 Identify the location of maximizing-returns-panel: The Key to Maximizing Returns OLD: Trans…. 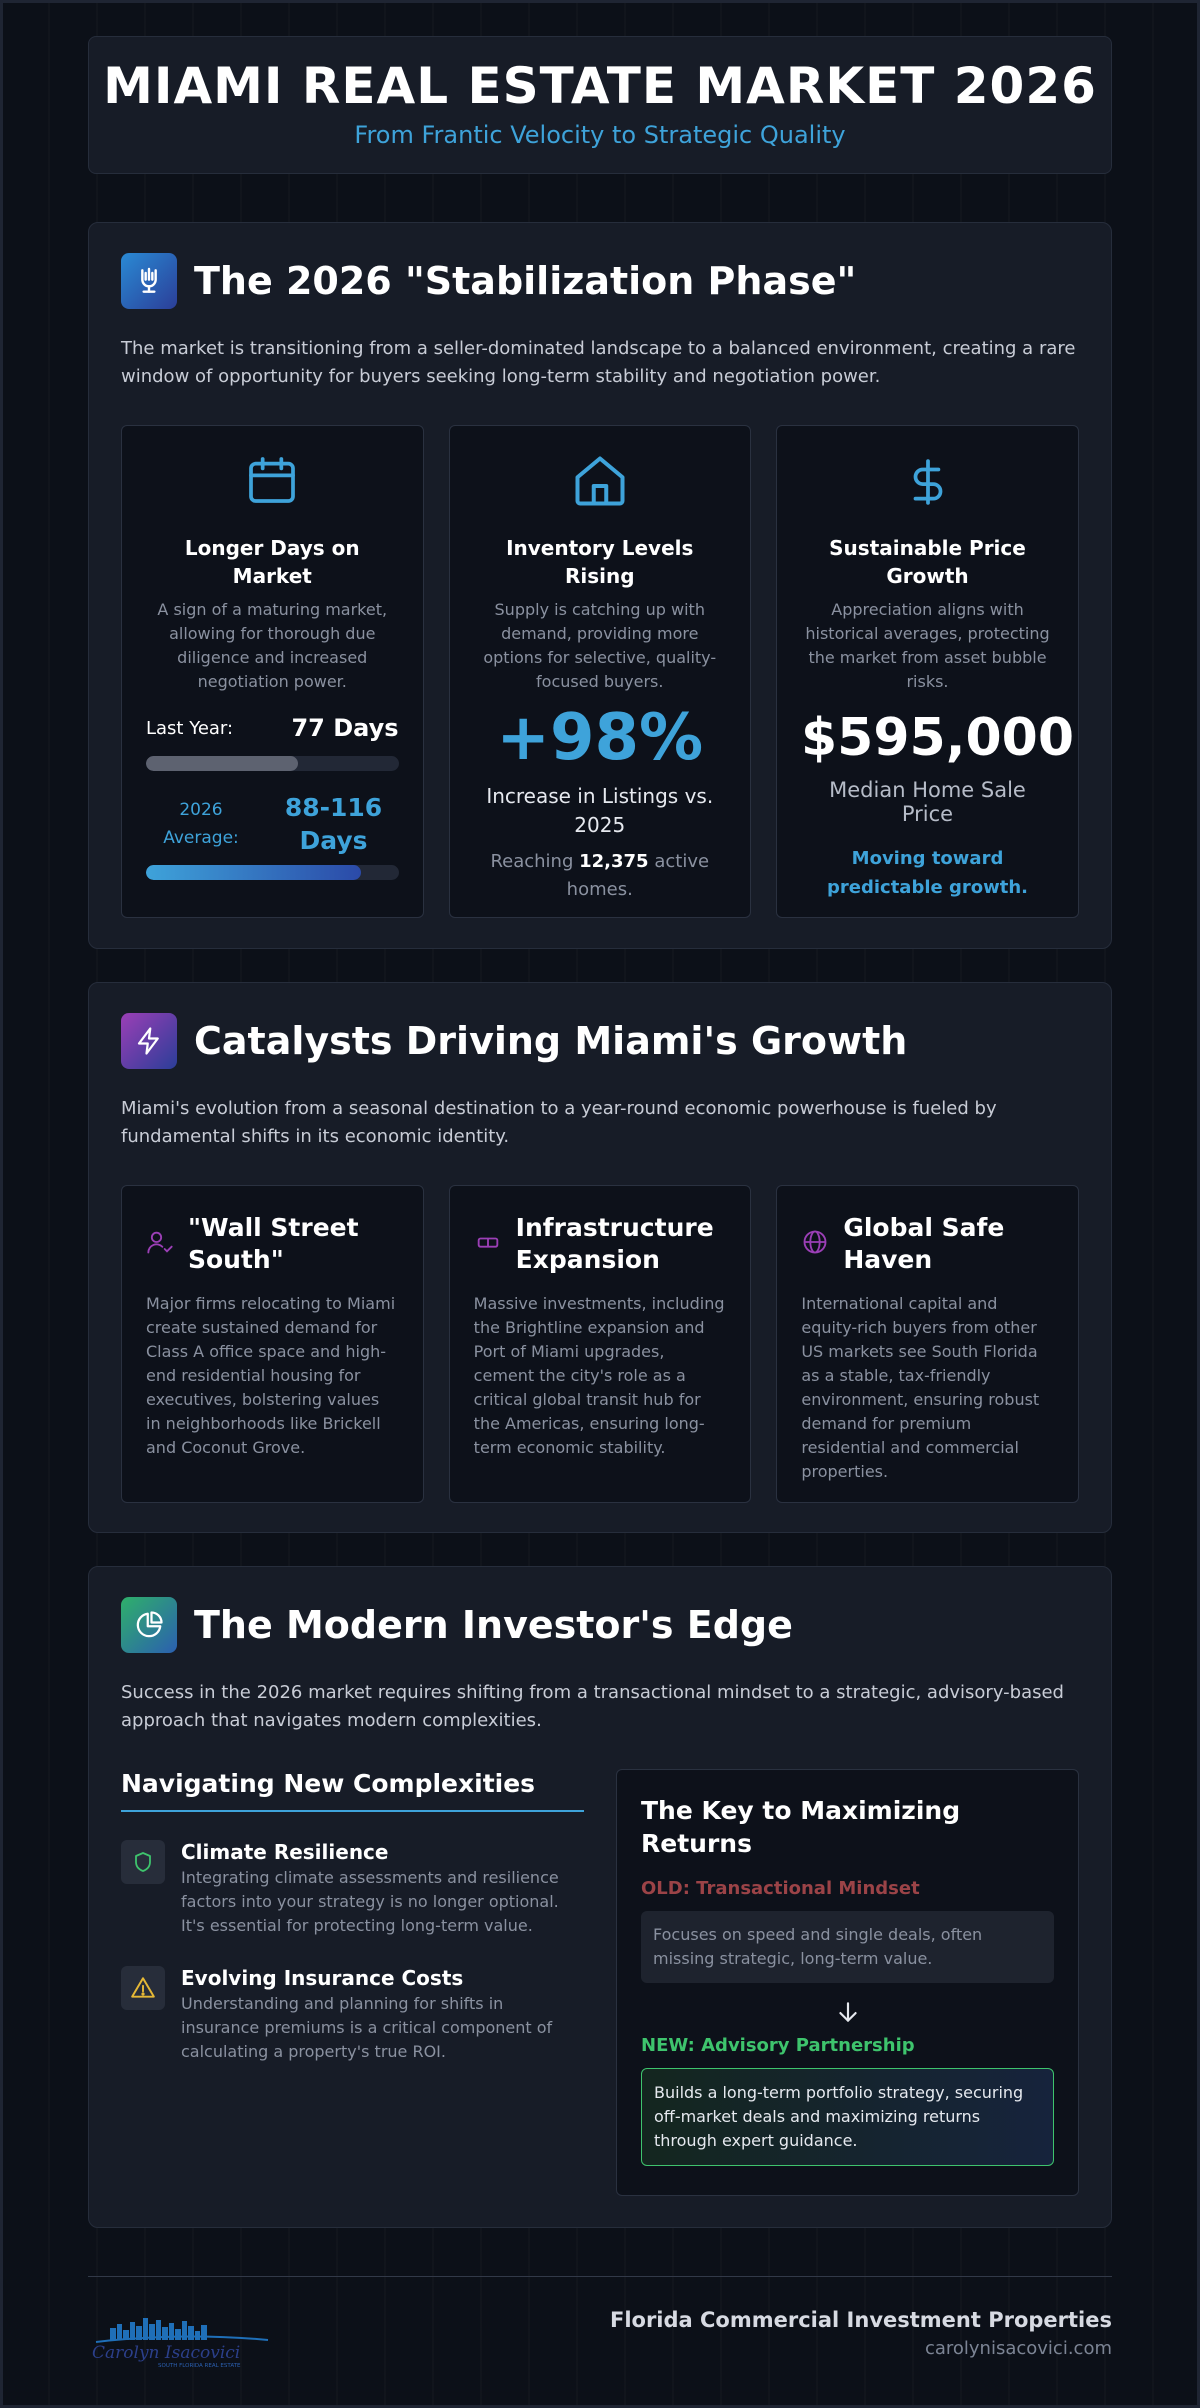
(847, 1982).